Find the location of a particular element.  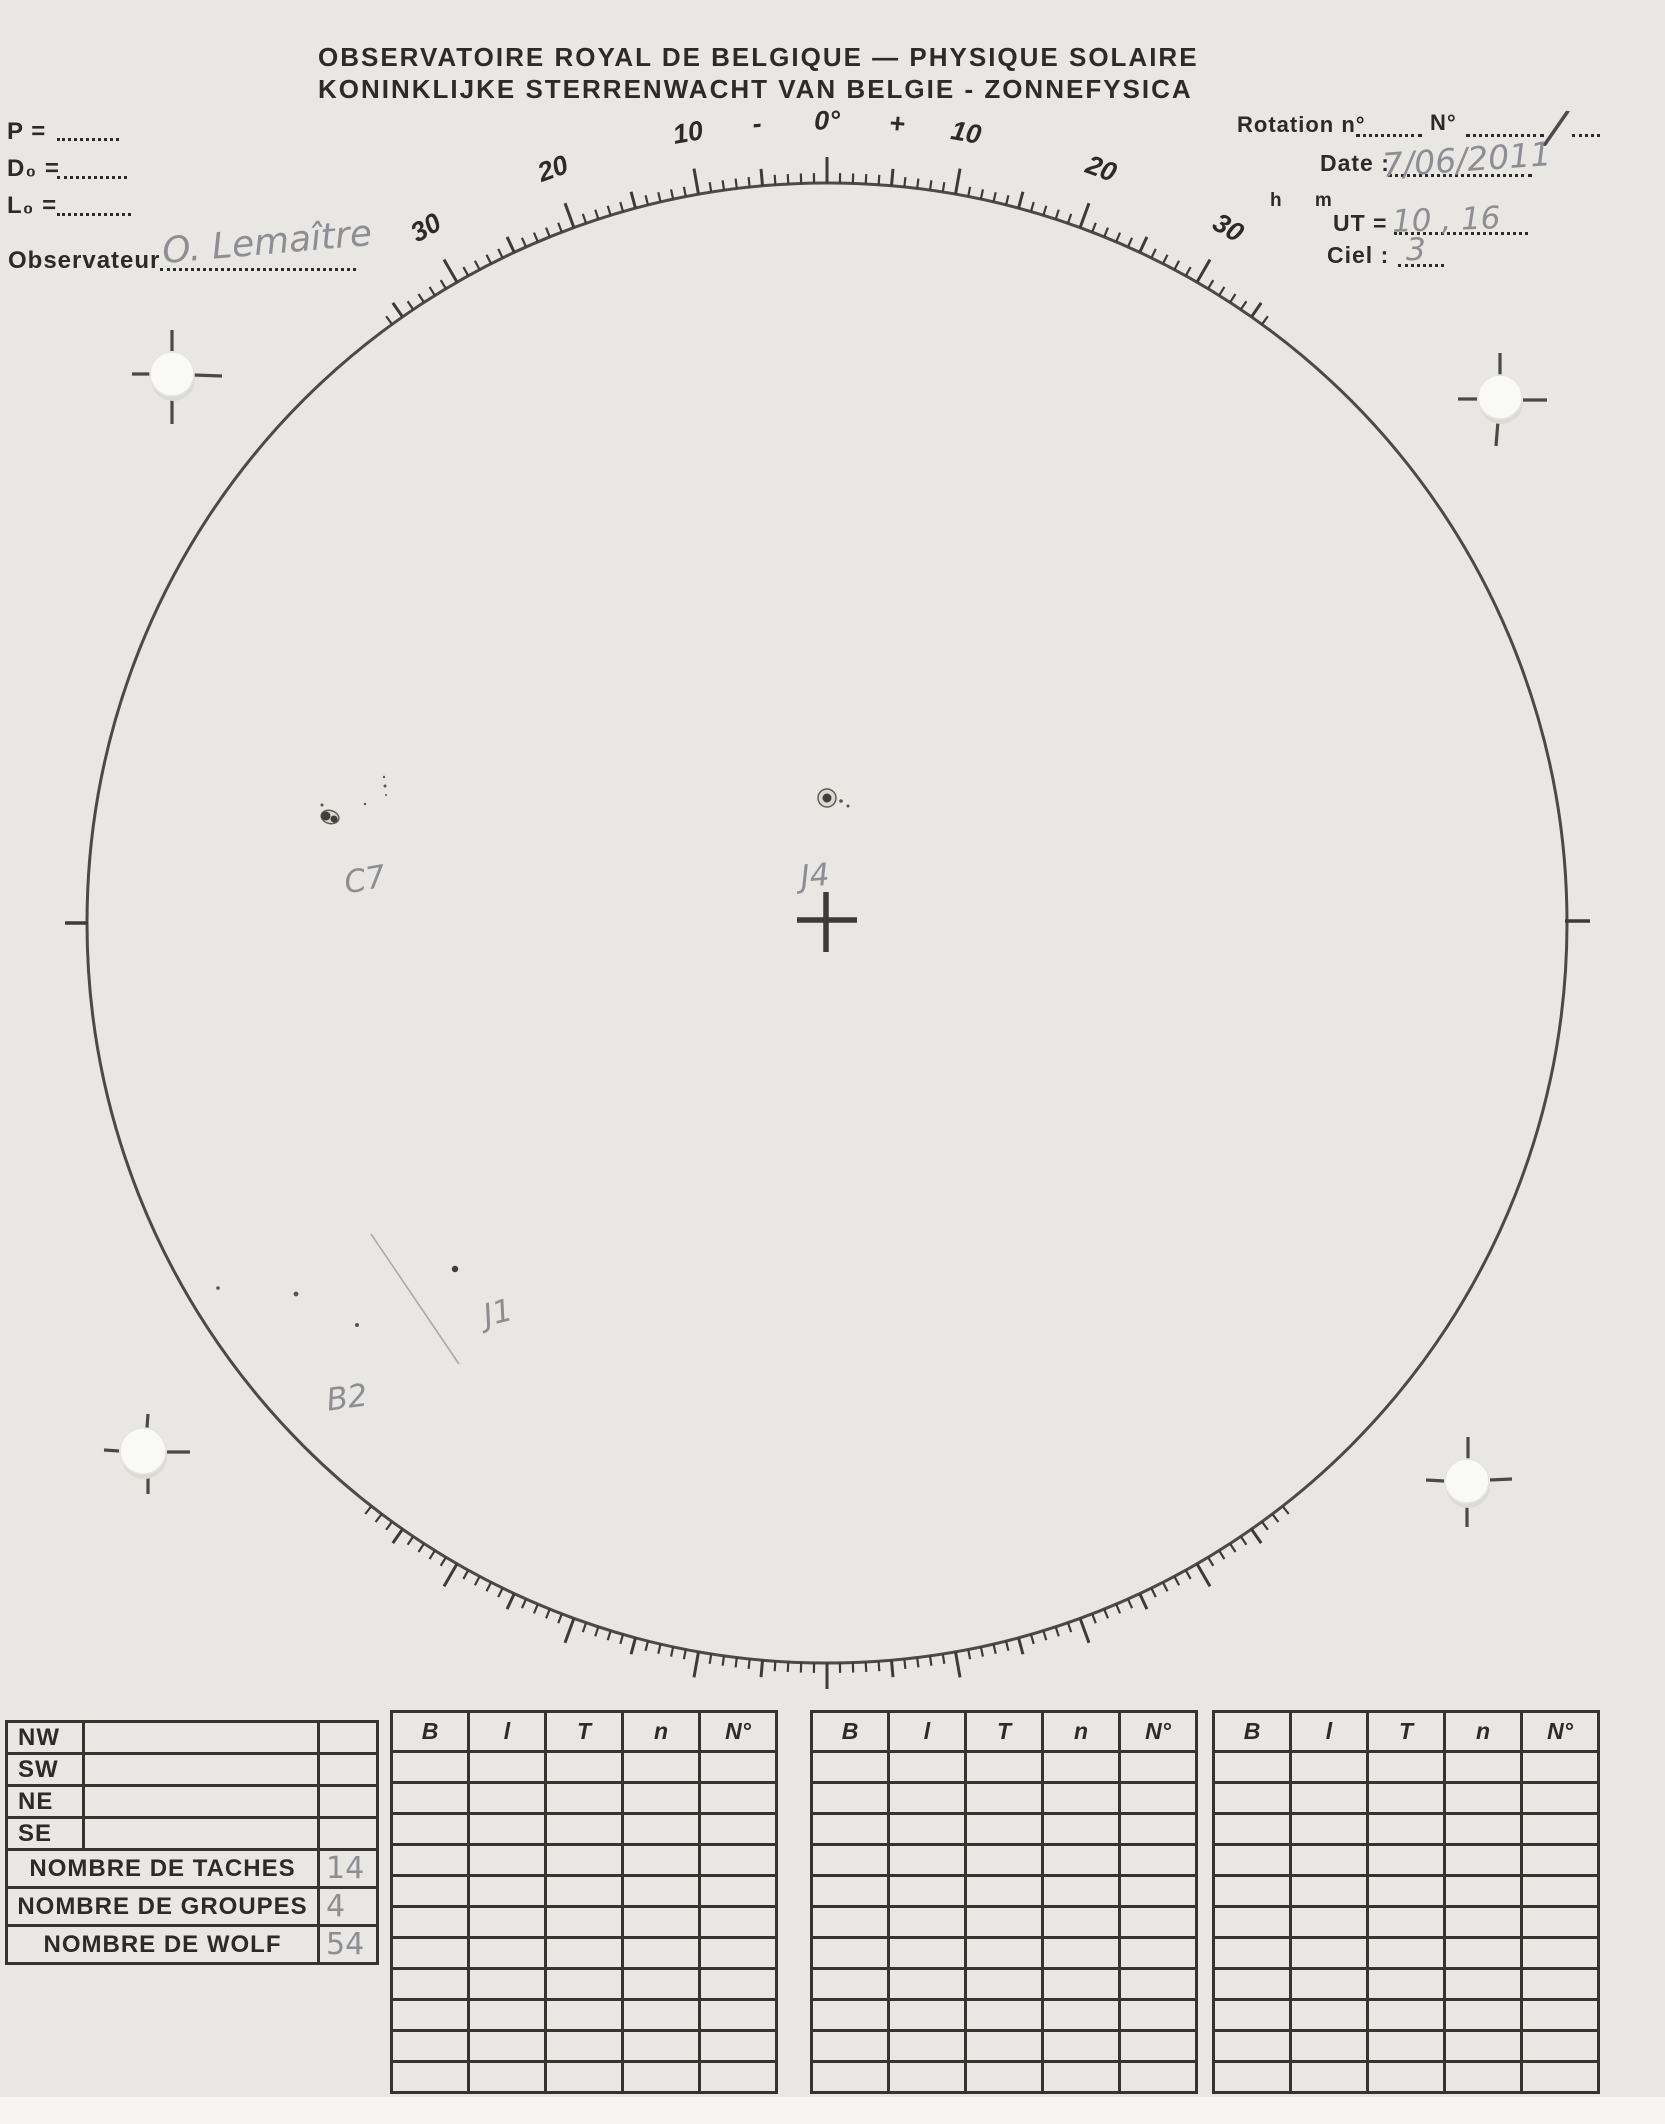

field-numero-label: N° is located at coordinates (1443, 122).